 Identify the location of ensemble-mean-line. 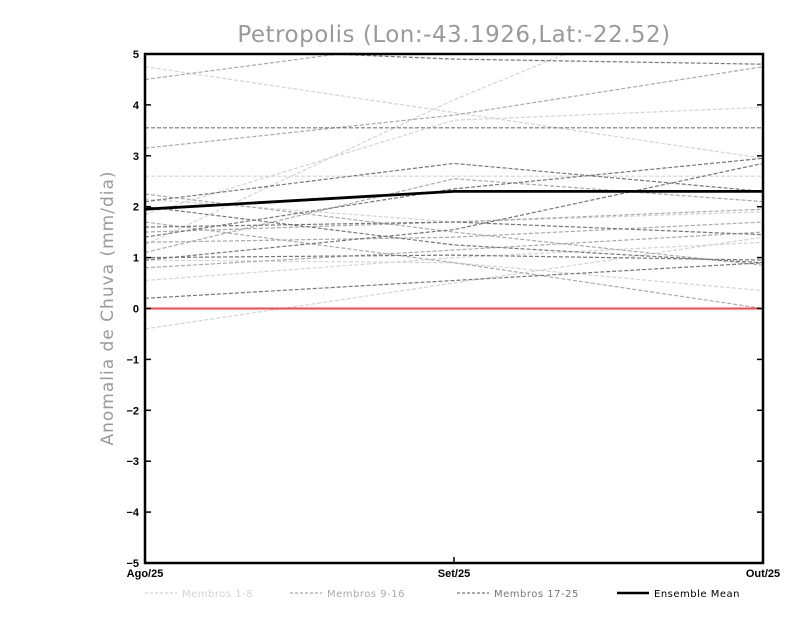
(454, 200).